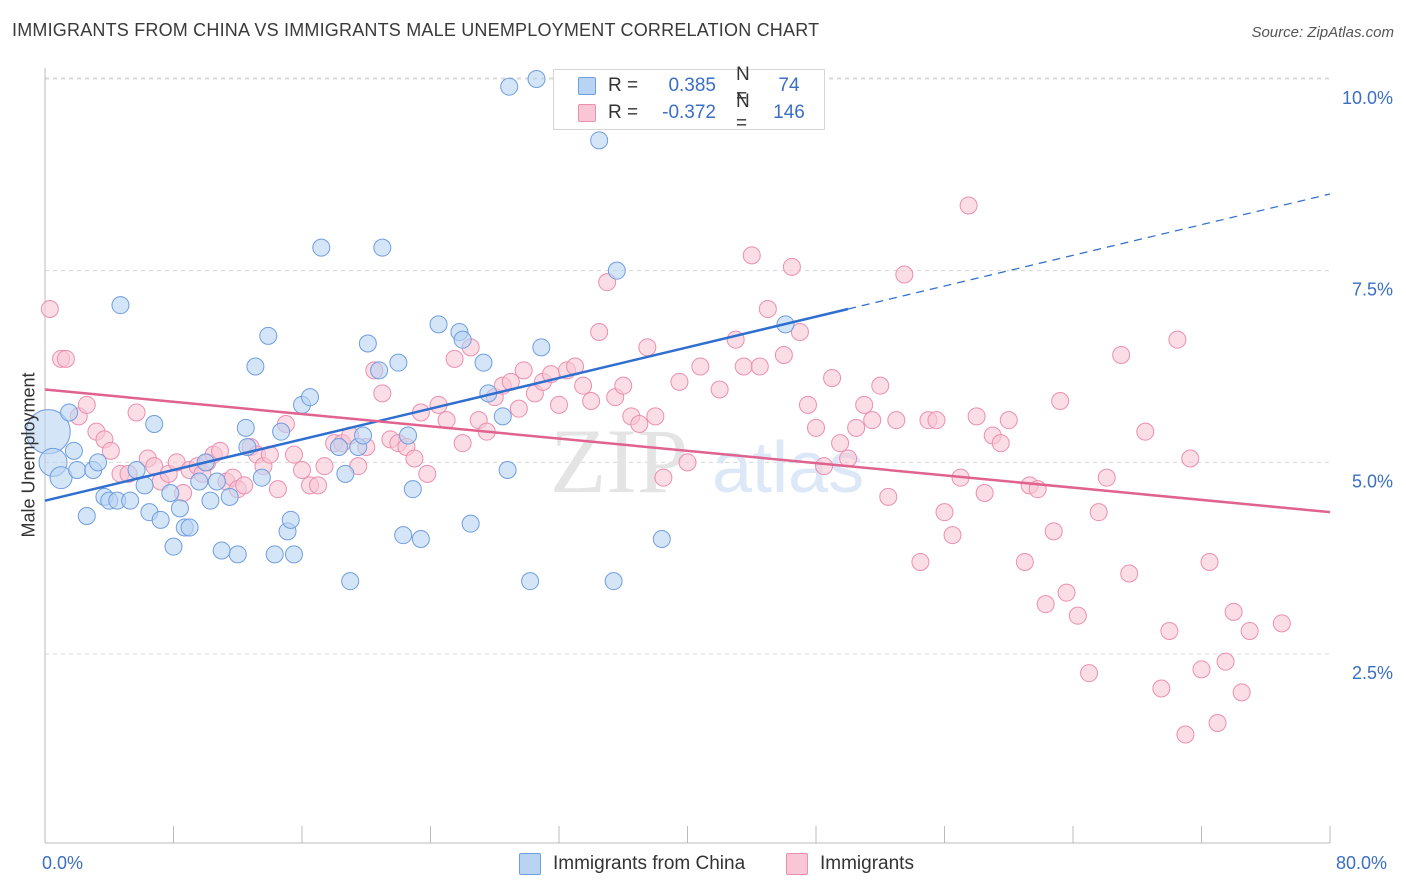 This screenshot has width=1406, height=892. Describe the element at coordinates (797, 864) in the screenshot. I see `immigrants-legend-swatch` at that location.